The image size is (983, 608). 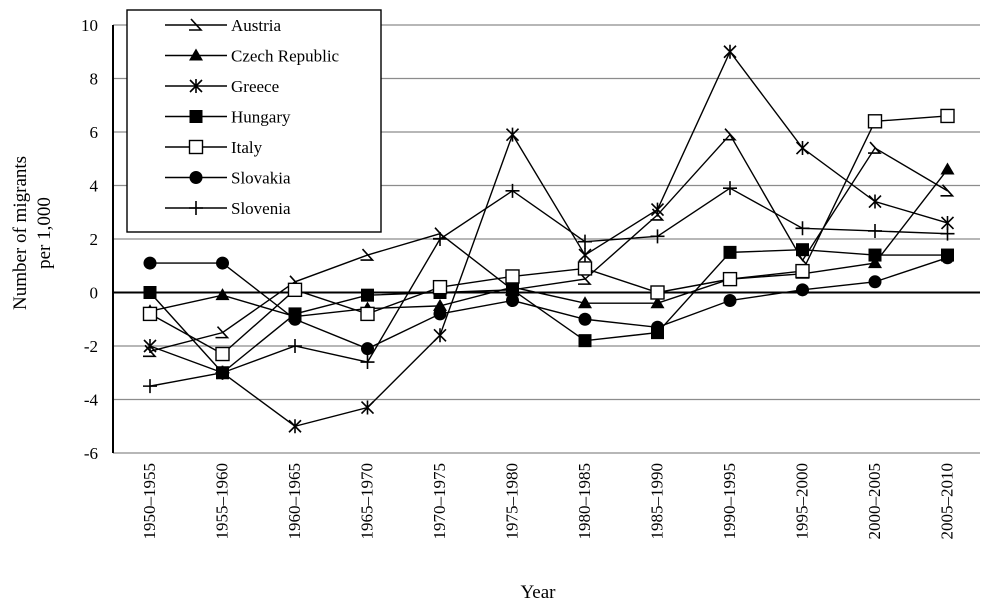 I want to click on series-line-slovakia, so click(x=549, y=303).